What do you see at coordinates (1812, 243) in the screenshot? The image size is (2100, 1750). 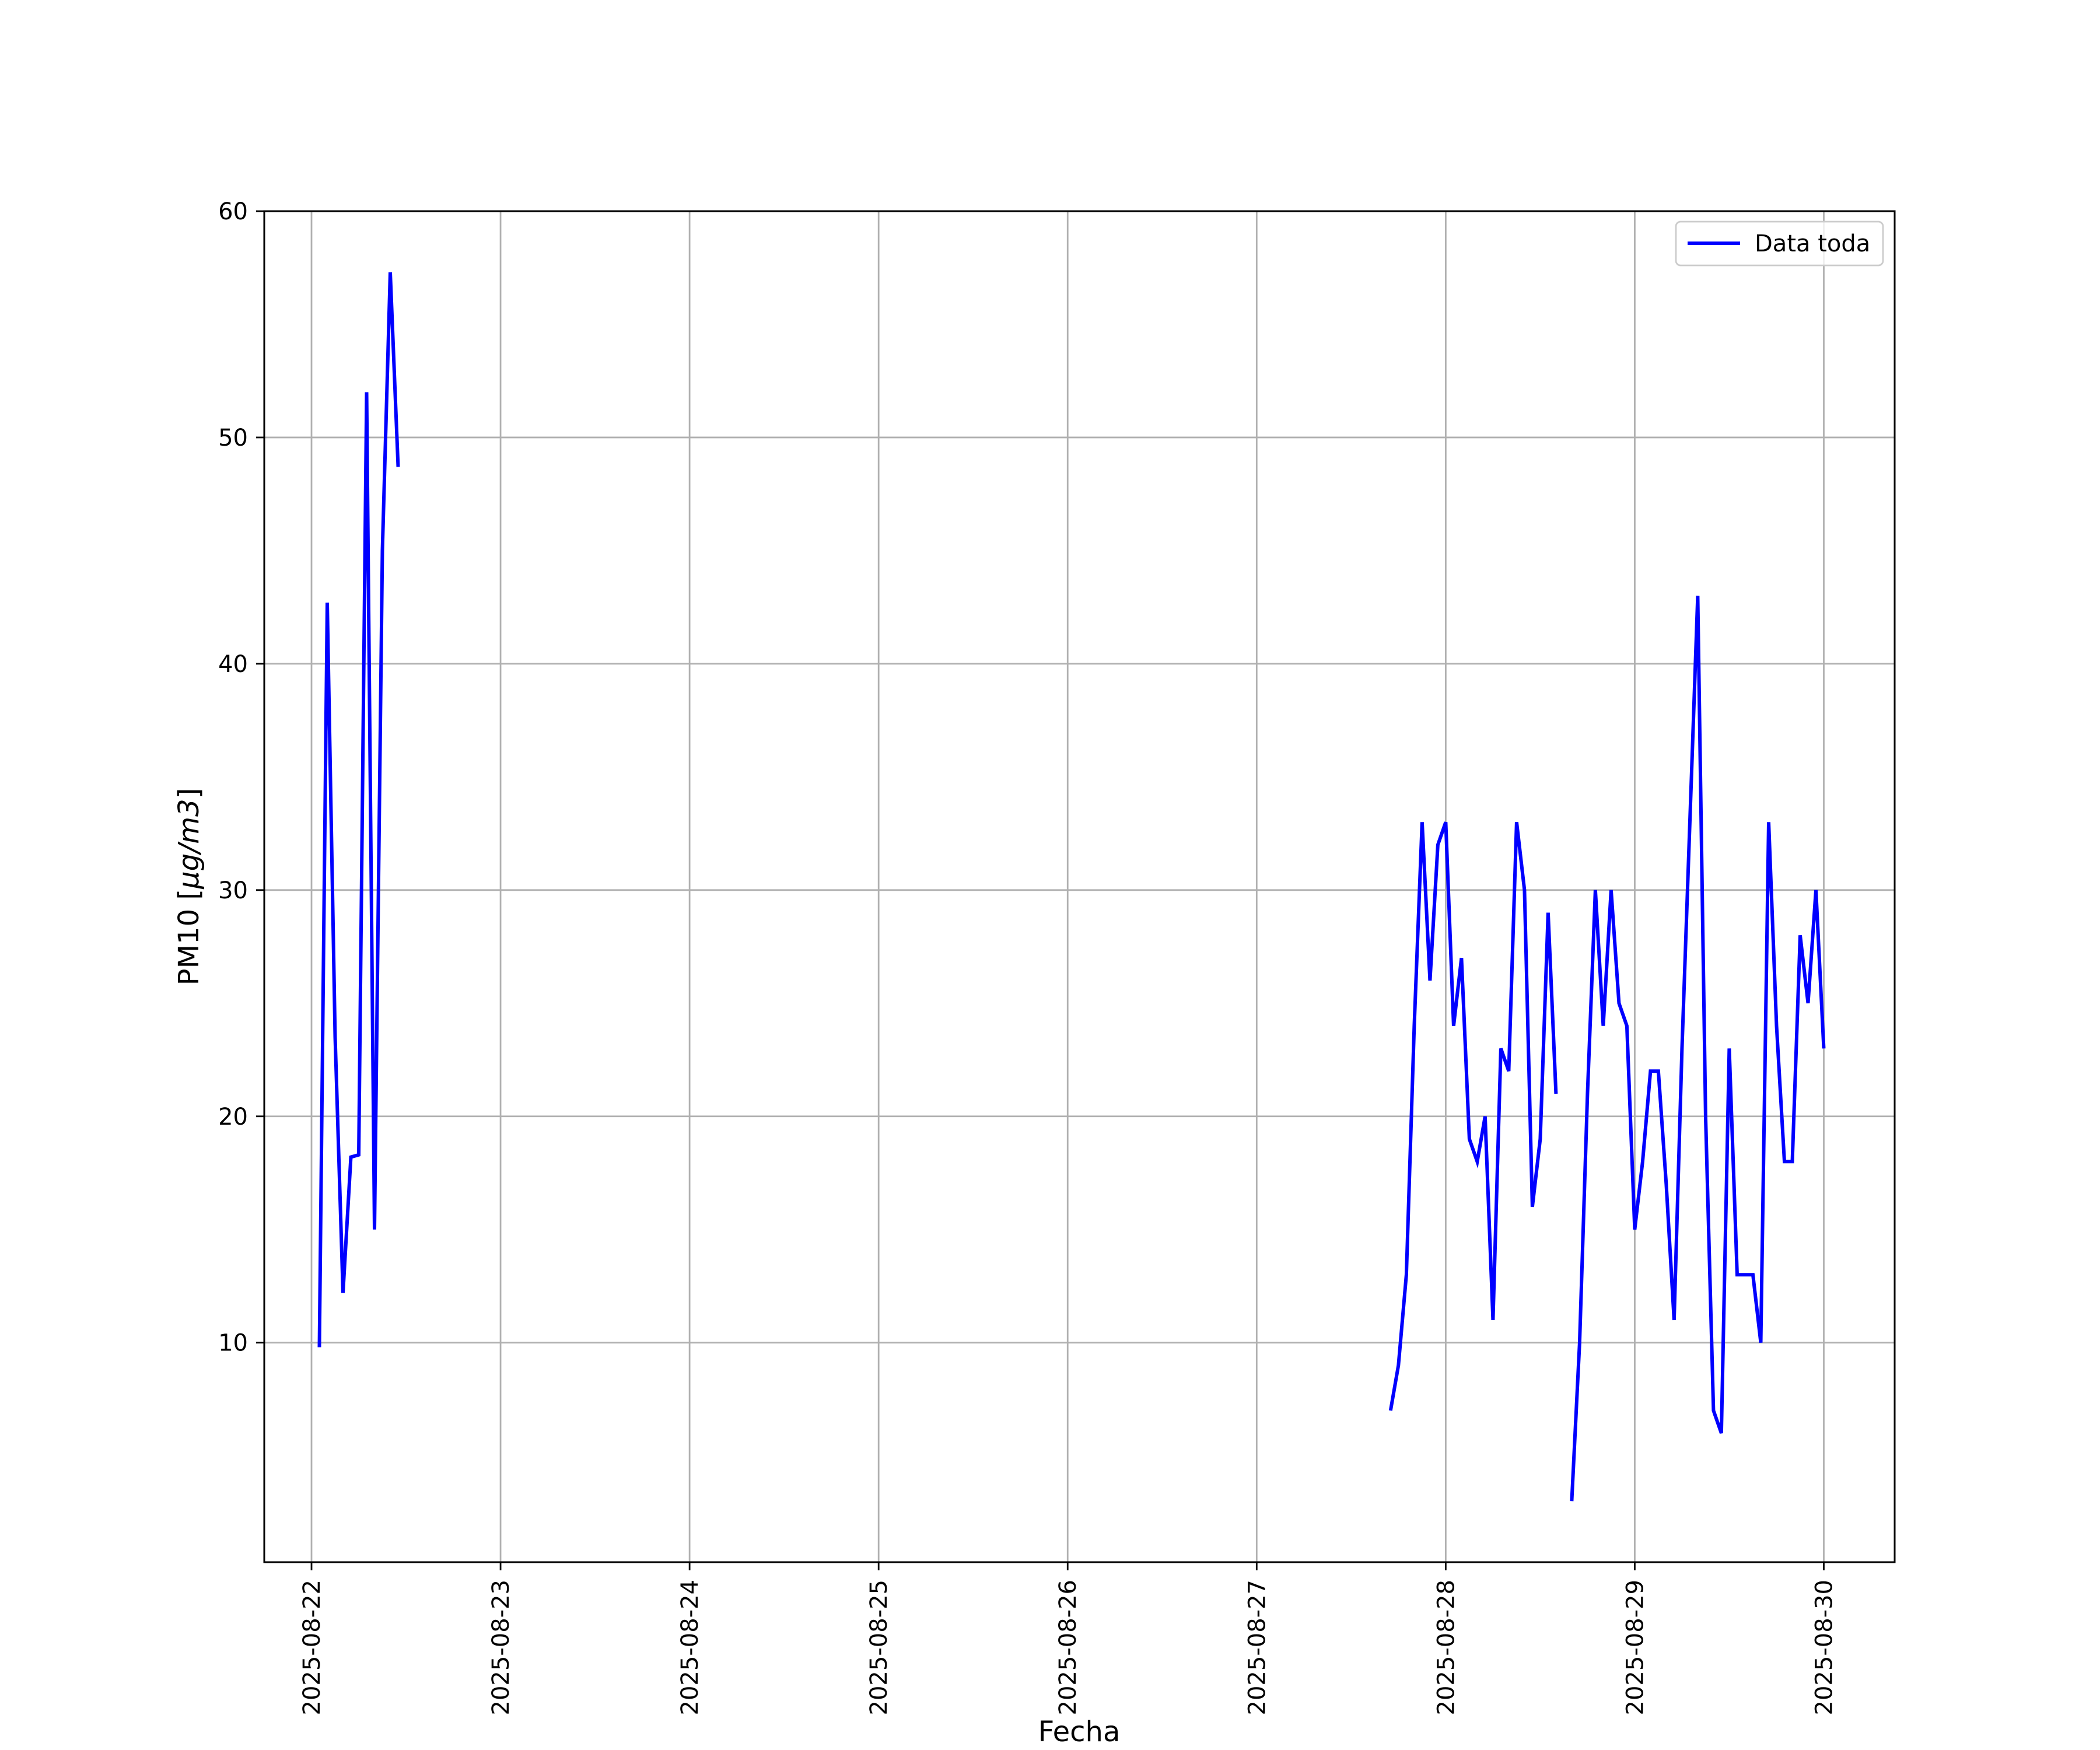 I see `legend-label: Data toda` at bounding box center [1812, 243].